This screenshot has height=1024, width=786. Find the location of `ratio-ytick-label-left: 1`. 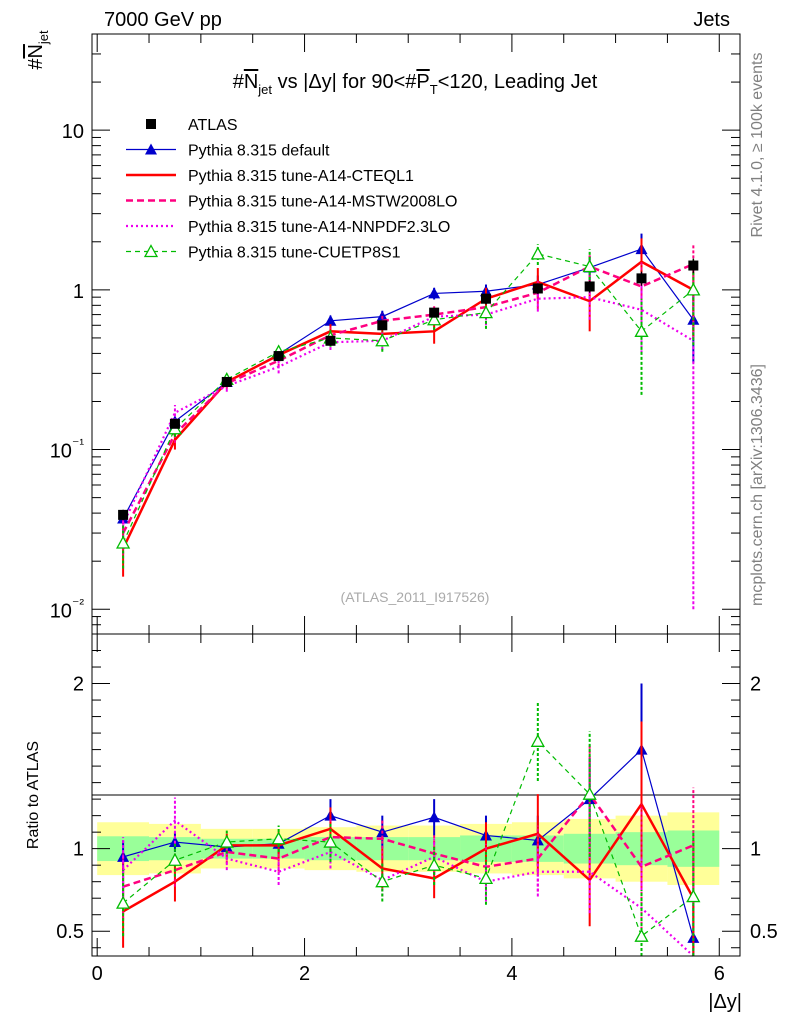

ratio-ytick-label-left: 1 is located at coordinates (78, 850).